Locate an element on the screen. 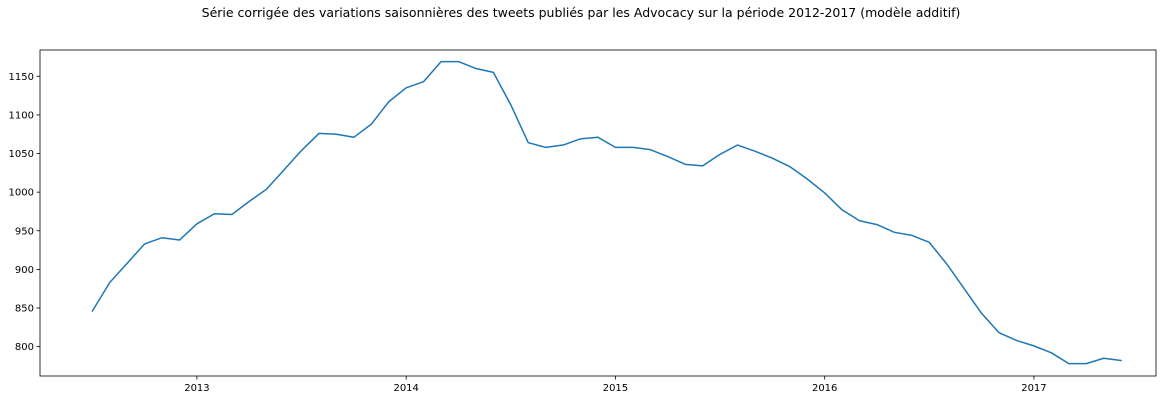  y-tick-label: 1100 is located at coordinates (21, 115).